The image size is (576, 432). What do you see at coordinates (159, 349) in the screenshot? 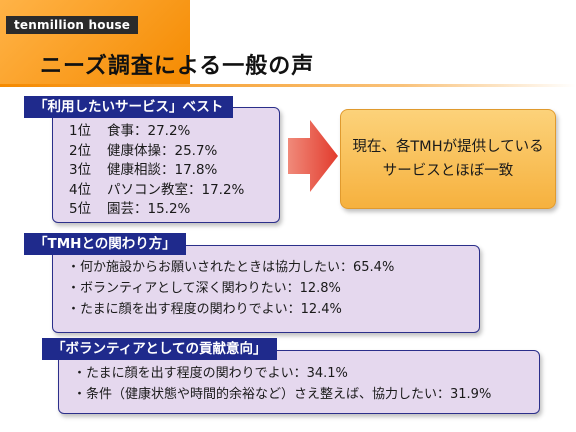
I see `volunteer-section-header: 「ボランティアとしての貢献意向」` at bounding box center [159, 349].